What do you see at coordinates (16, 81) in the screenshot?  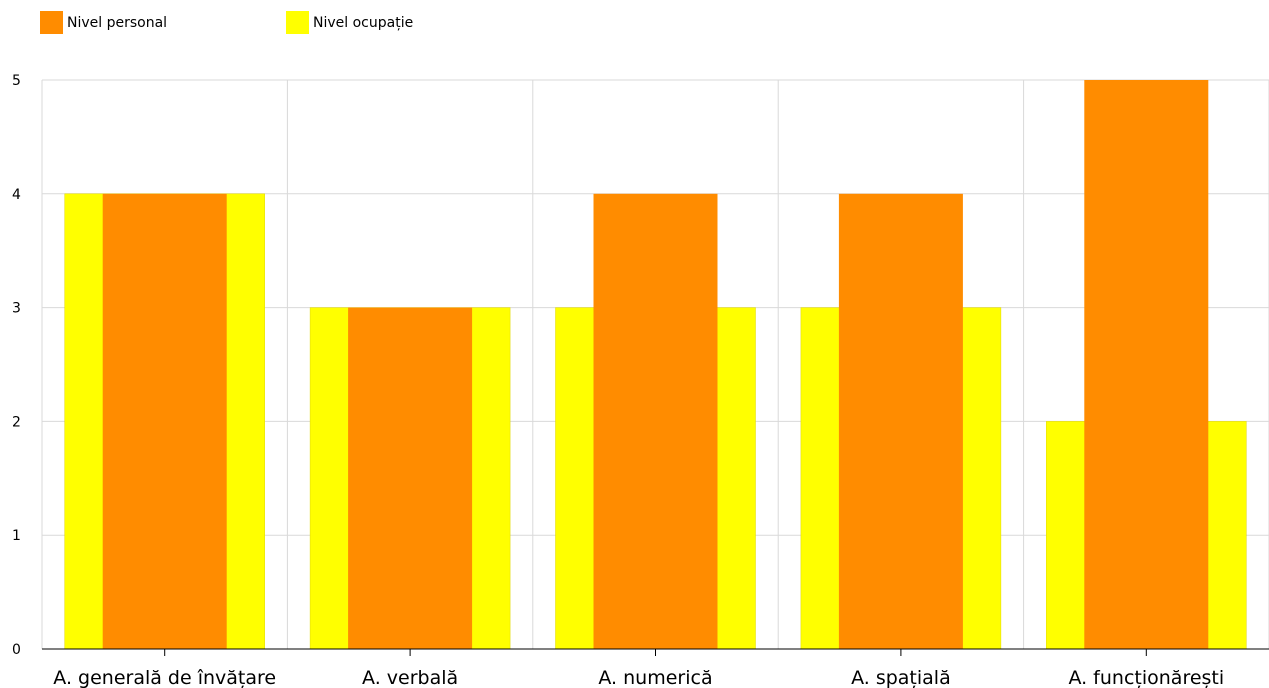 I see `y-tick-label: 5` at bounding box center [16, 81].